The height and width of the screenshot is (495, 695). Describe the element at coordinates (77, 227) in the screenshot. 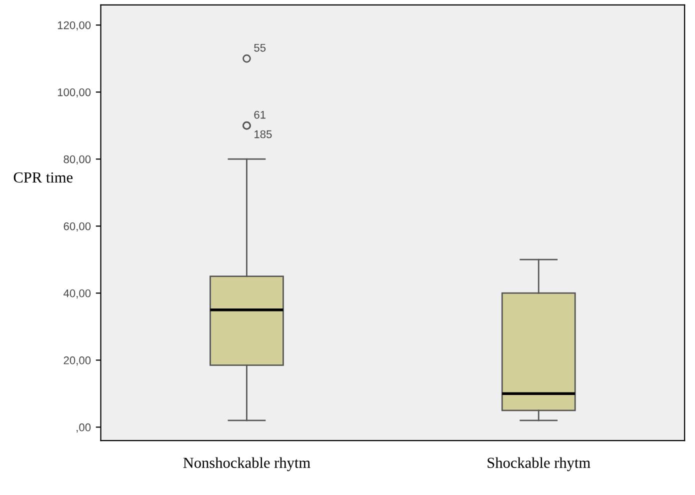

I see `y-tick-label: 60,00` at that location.